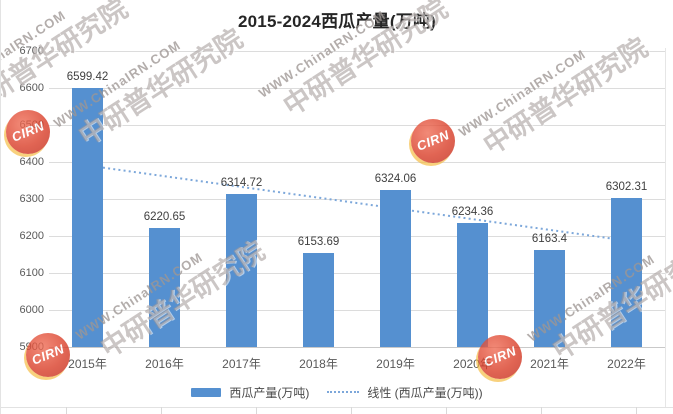  I want to click on bar-2022年, so click(626, 272).